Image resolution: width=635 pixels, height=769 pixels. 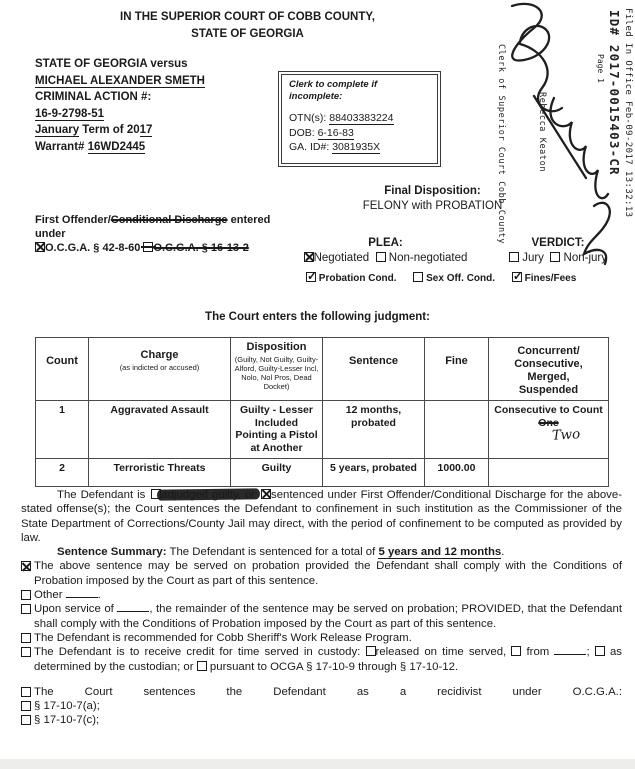 What do you see at coordinates (93, 97) in the screenshot?
I see `criminal-action-label: CRIMINAL ACTION #:` at bounding box center [93, 97].